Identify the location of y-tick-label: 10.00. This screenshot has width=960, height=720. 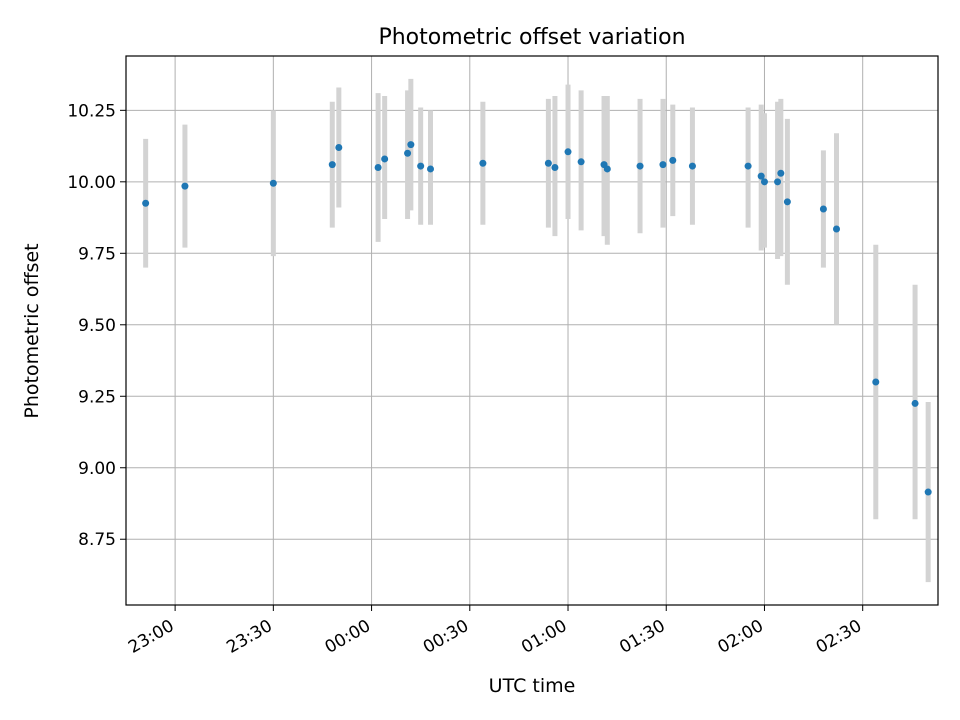
(91, 183).